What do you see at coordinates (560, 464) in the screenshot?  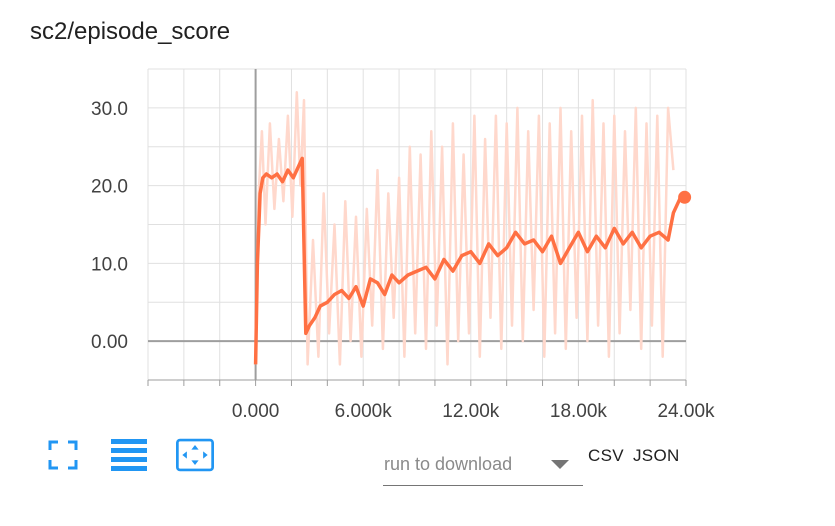 I see `chevron-down-icon` at bounding box center [560, 464].